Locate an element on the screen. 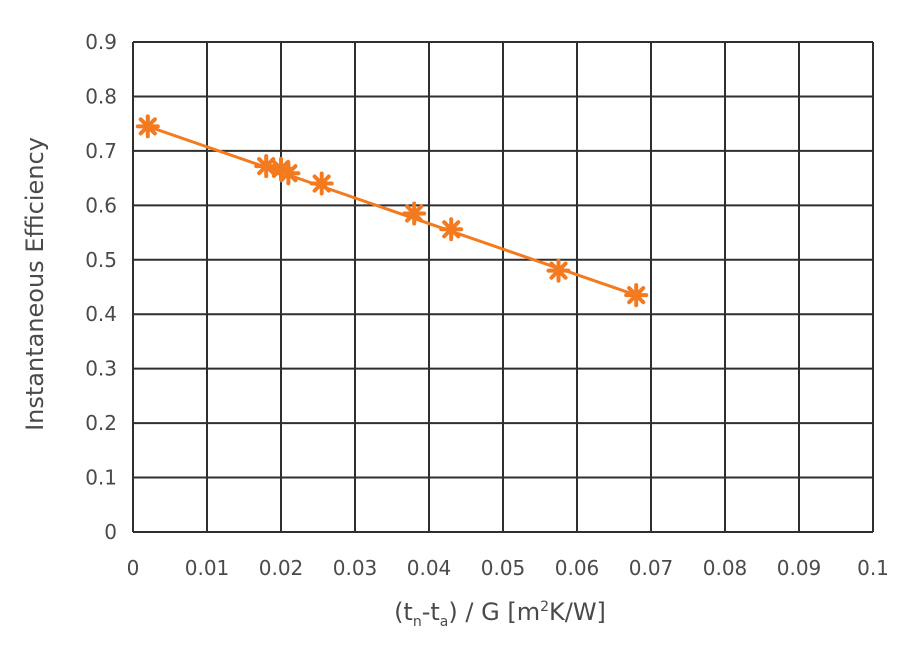 This screenshot has width=900, height=654. x-tick-label: 0.1 is located at coordinates (873, 568).